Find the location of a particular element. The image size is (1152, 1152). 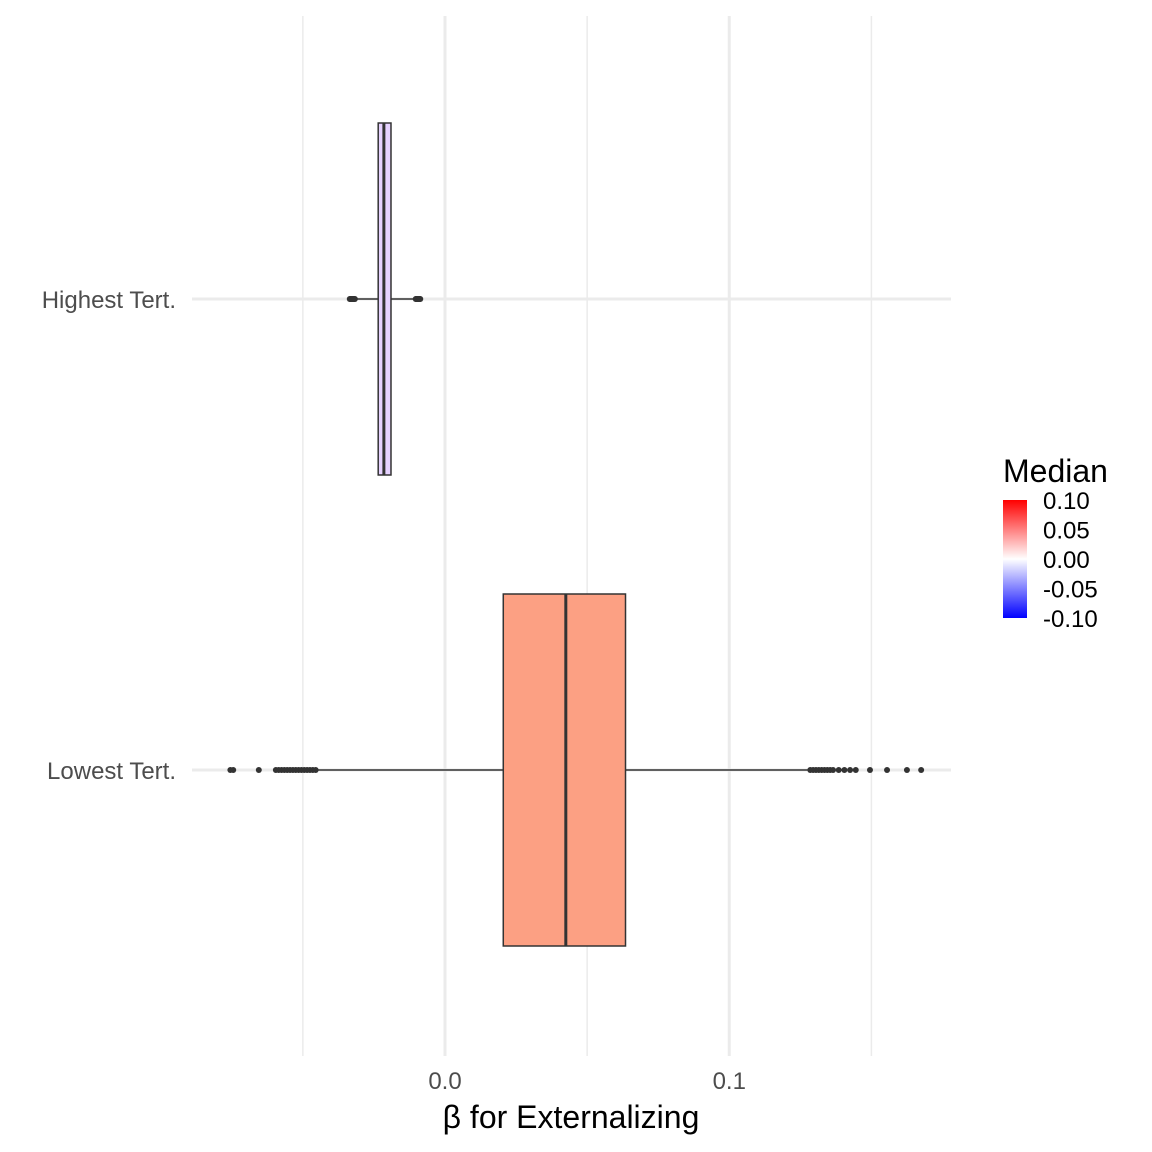

legend: Median 0.10 0.050.00 -0.05-0.10 is located at coordinates (1055, 543).